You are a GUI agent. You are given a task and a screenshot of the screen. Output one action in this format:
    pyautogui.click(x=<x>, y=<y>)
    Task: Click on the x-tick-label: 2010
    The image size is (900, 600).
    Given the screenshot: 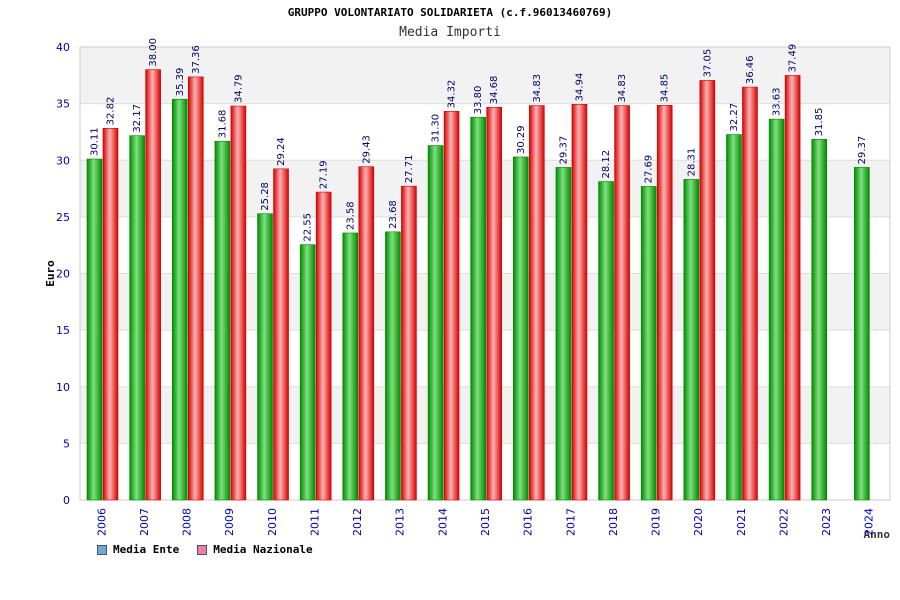 What is the action you would take?
    pyautogui.click(x=272, y=522)
    